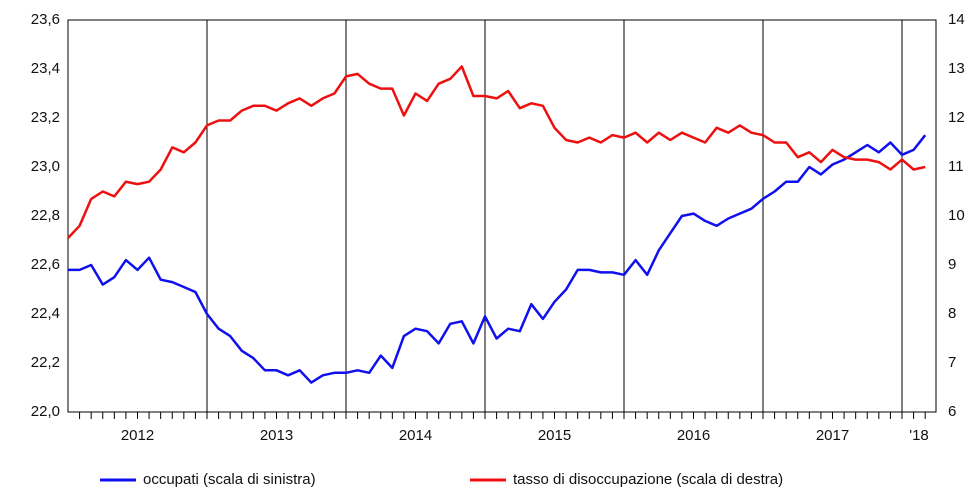 This screenshot has width=980, height=496. Describe the element at coordinates (919, 435) in the screenshot. I see `x-tick-label: '18` at that location.